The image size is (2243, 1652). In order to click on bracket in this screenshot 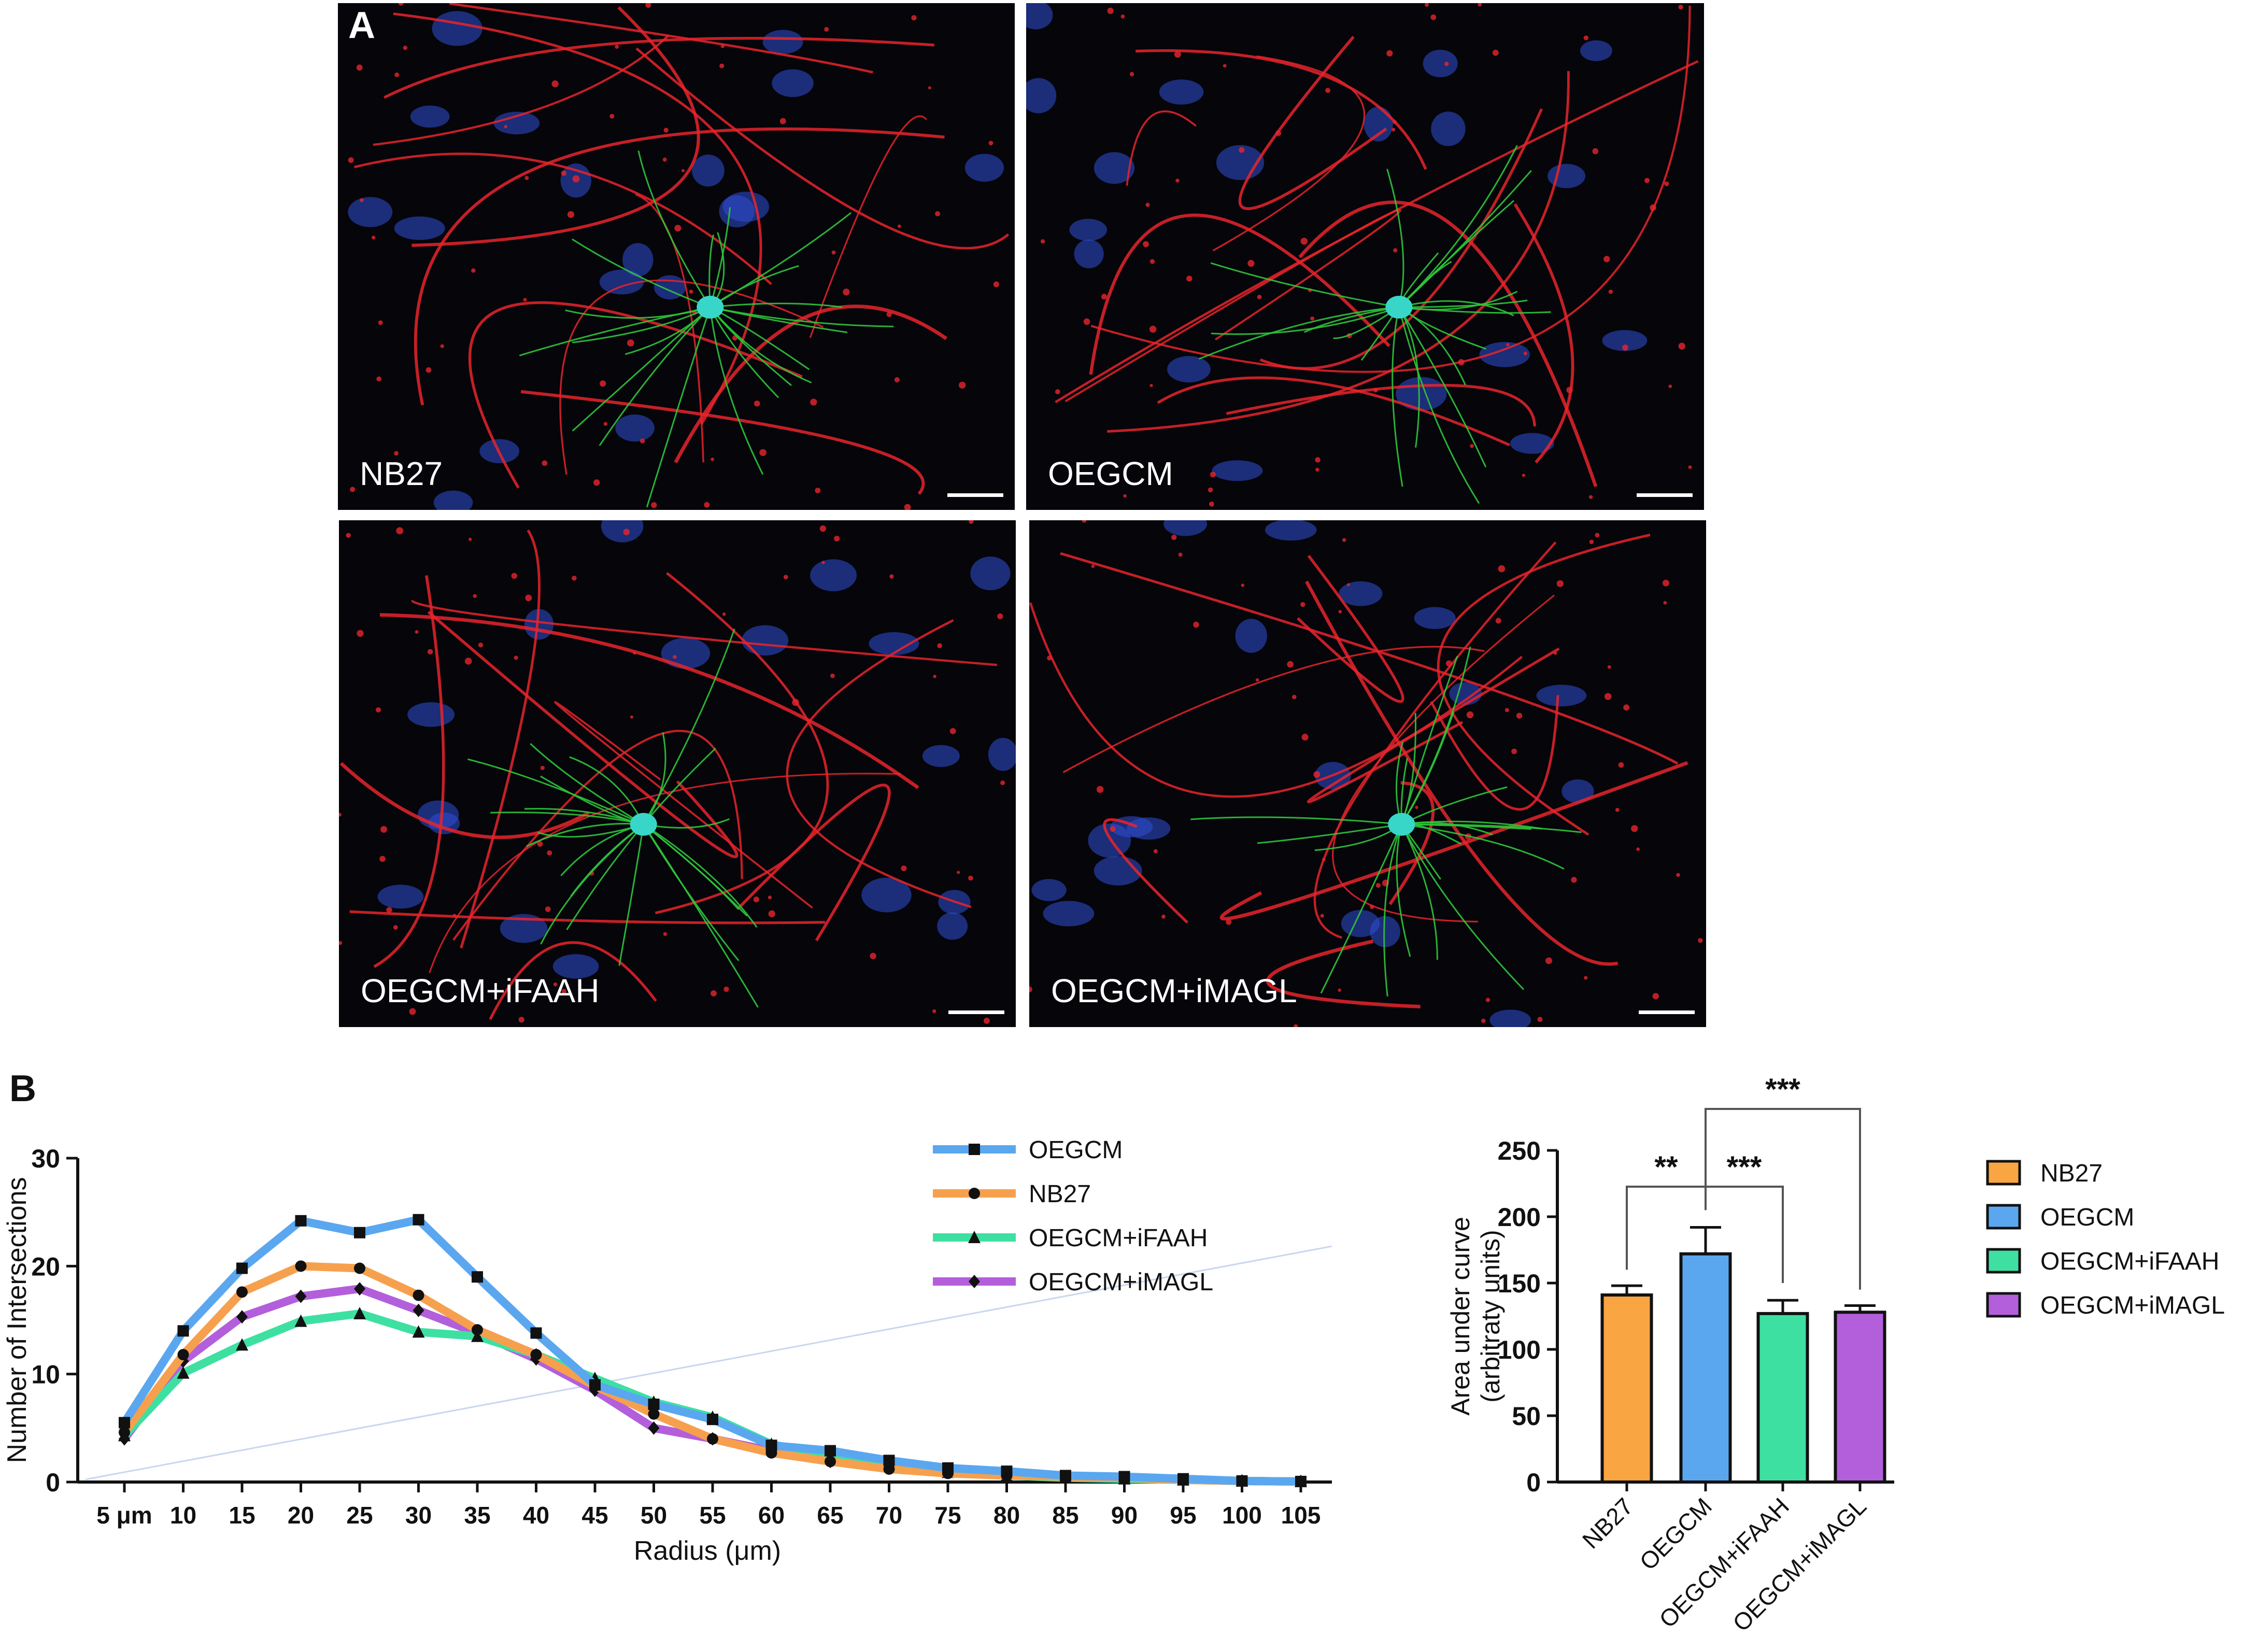, I will do `click(1745, 1234)`.